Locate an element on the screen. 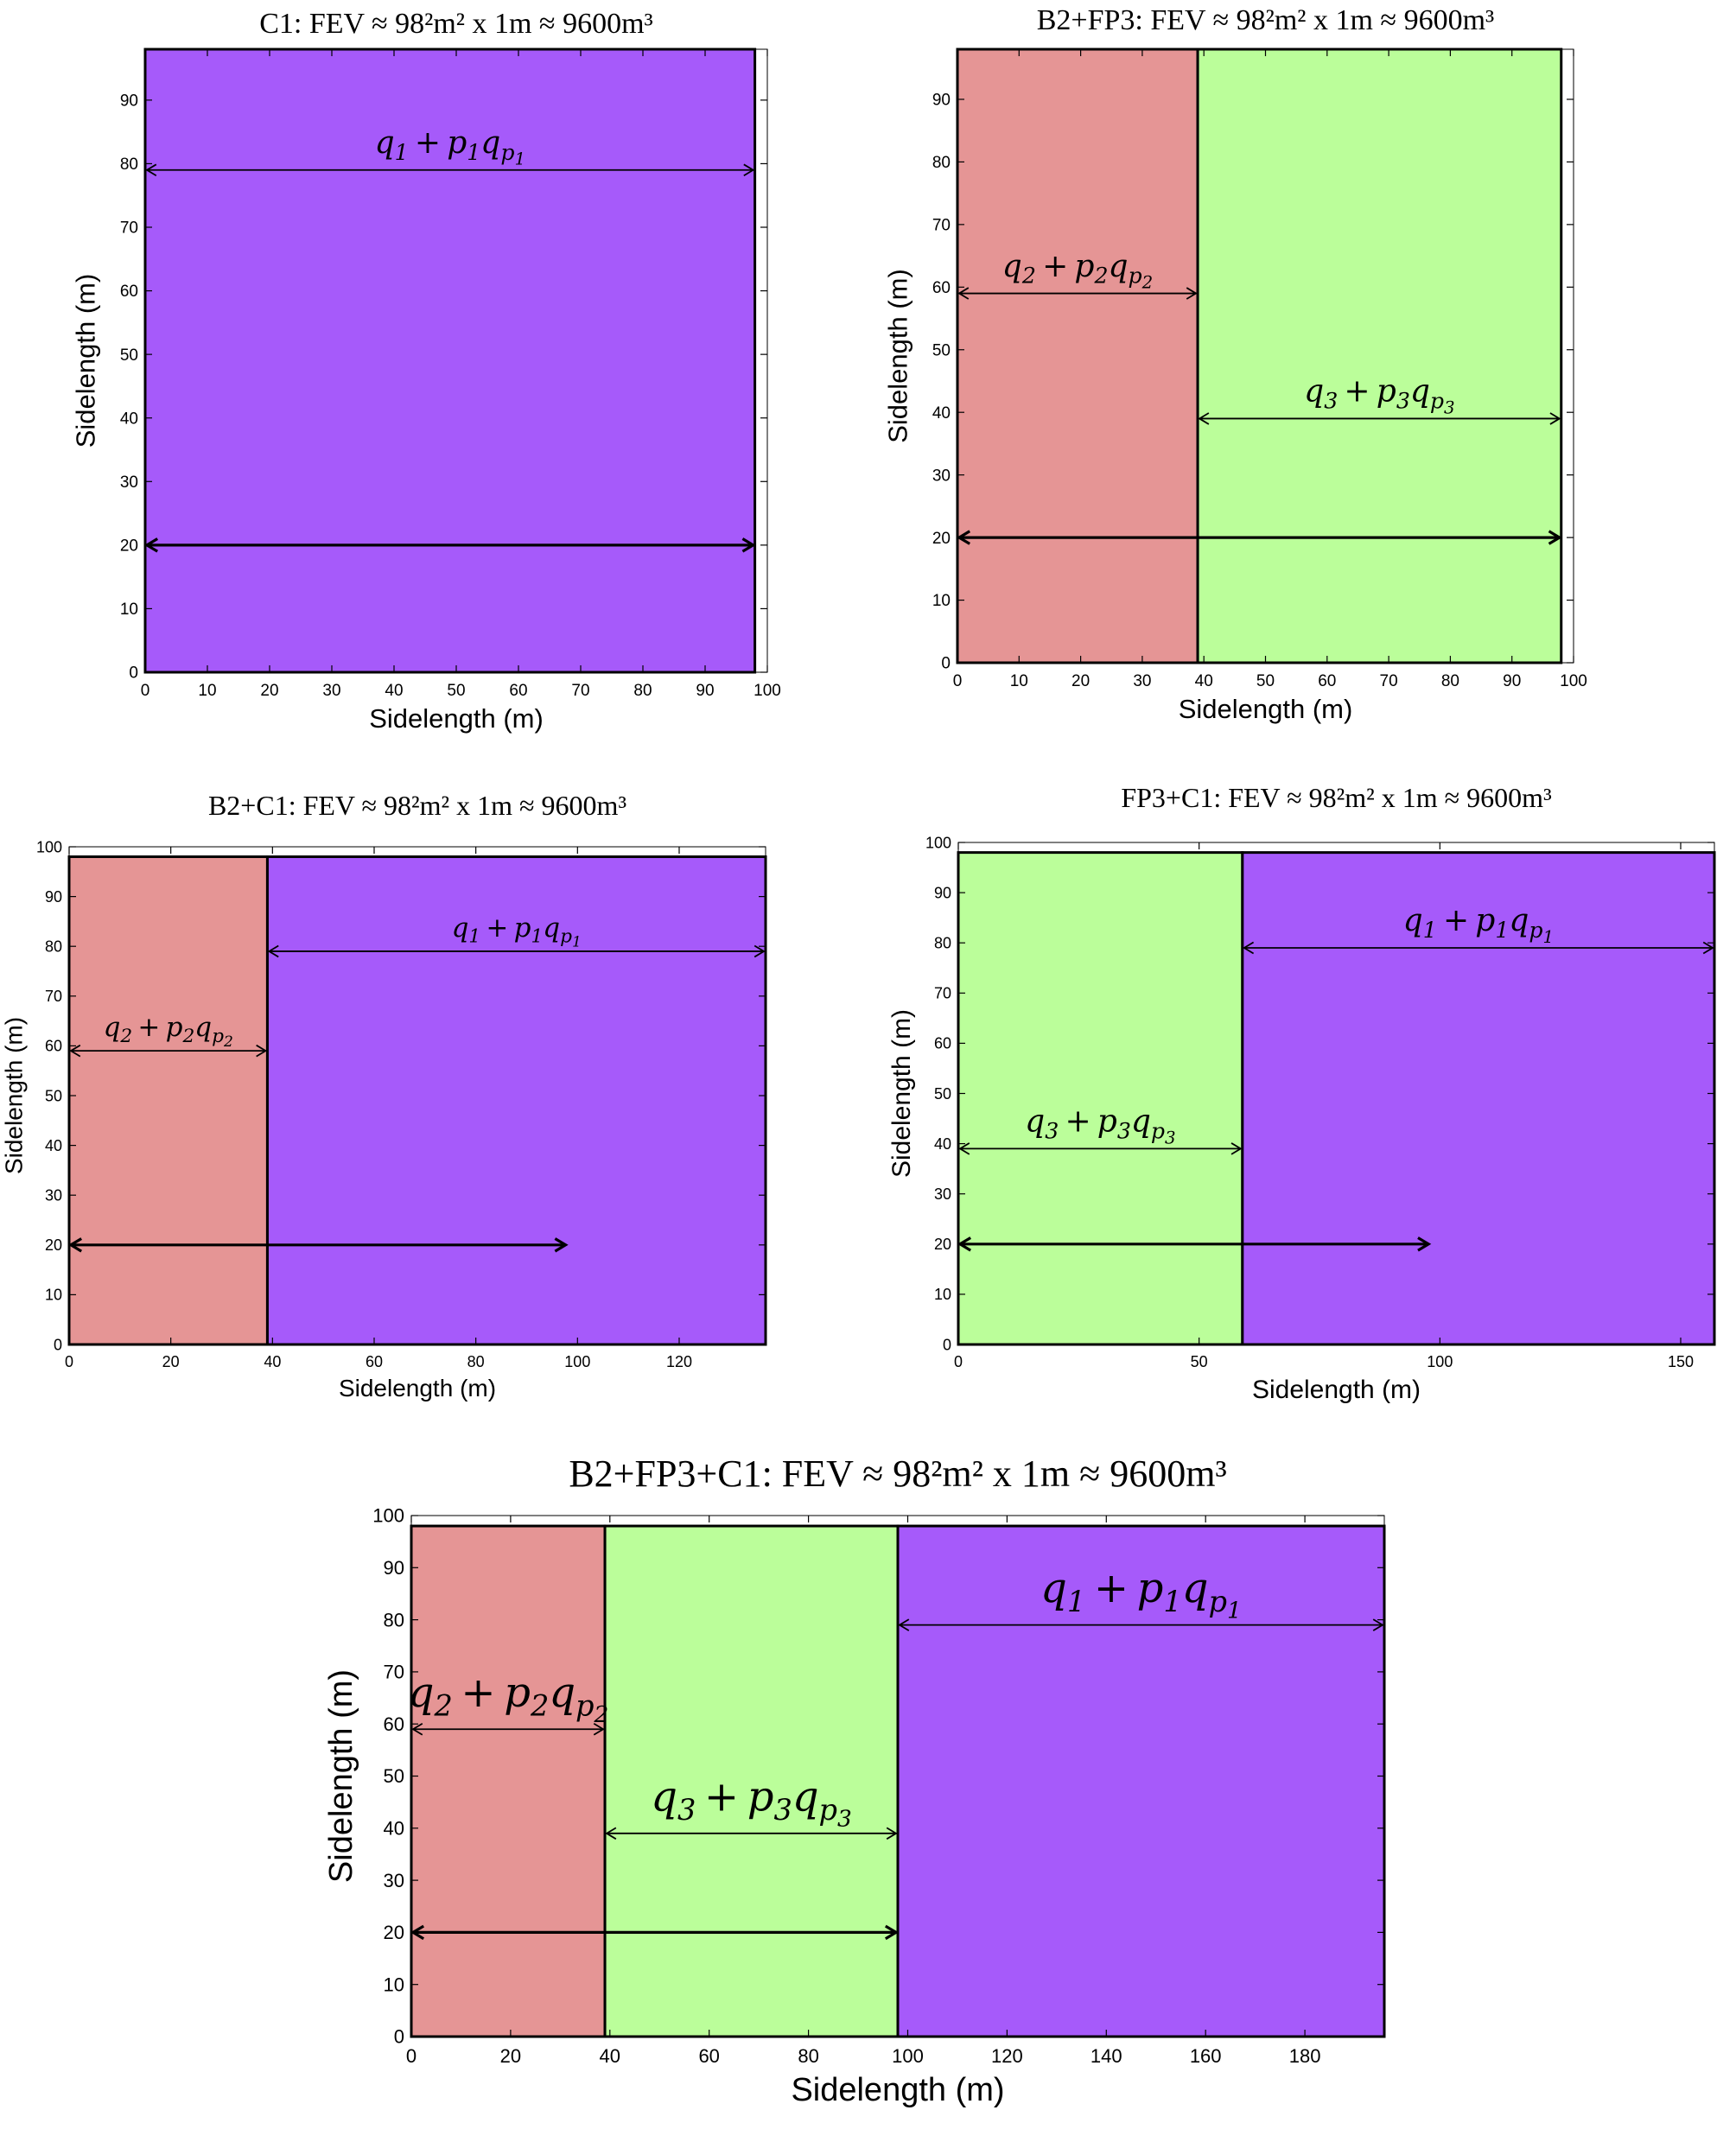  x-tick-label: 150 is located at coordinates (1681, 1362).